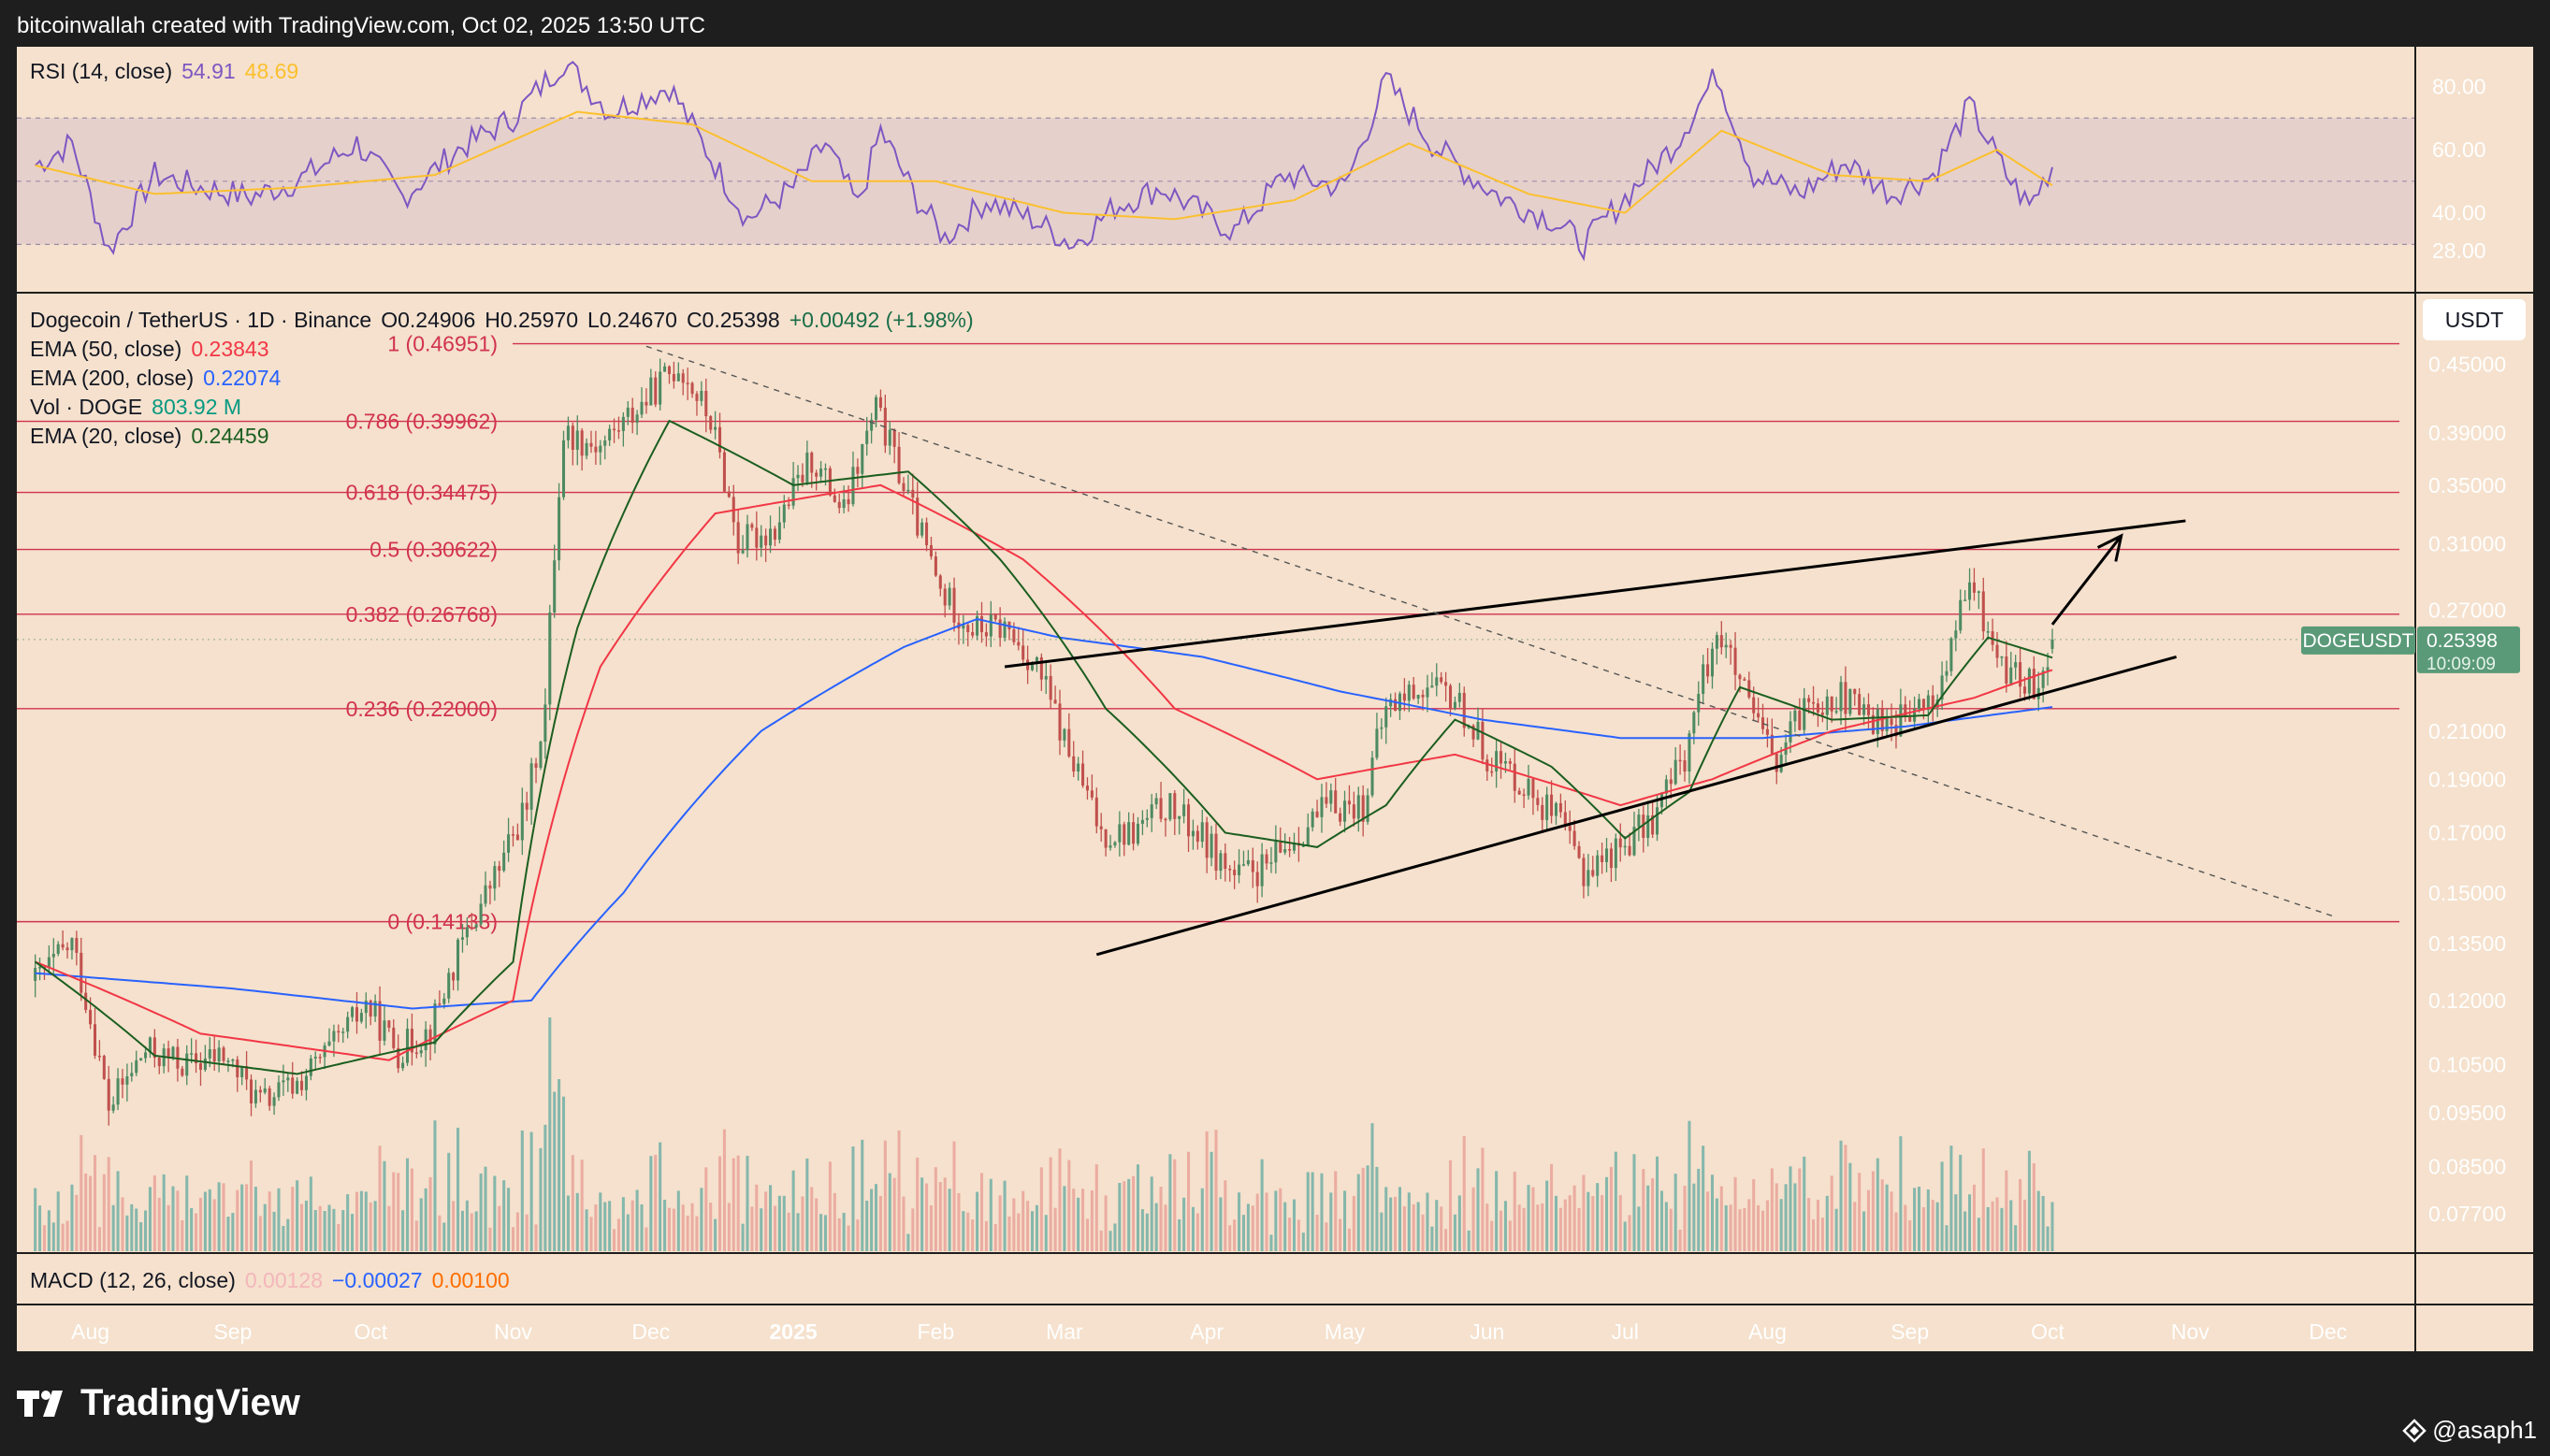  Describe the element at coordinates (2484, 1430) in the screenshot. I see `handle-text: @asaph1` at that location.